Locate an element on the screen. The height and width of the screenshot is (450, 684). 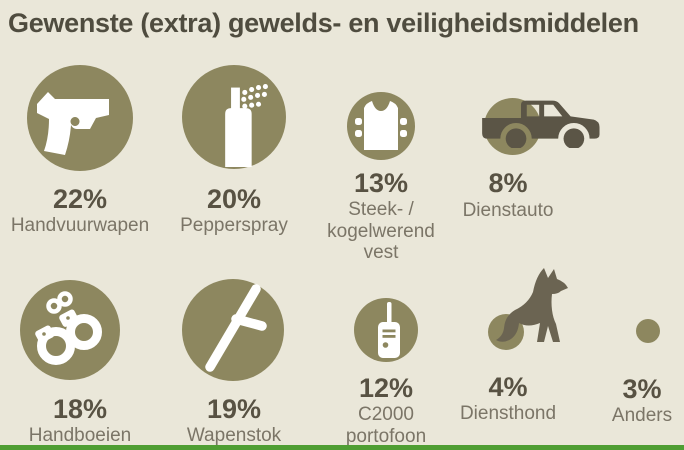
percent-value: 13% is located at coordinates (381, 183).